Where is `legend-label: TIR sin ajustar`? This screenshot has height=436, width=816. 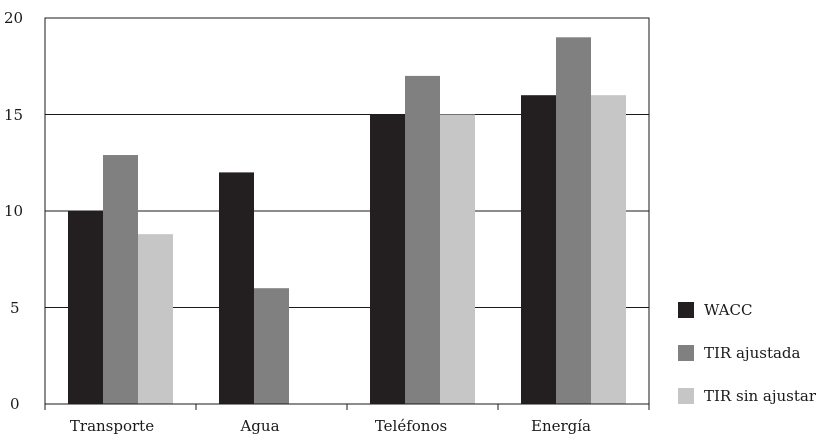
legend-label: TIR sin ajustar is located at coordinates (760, 396).